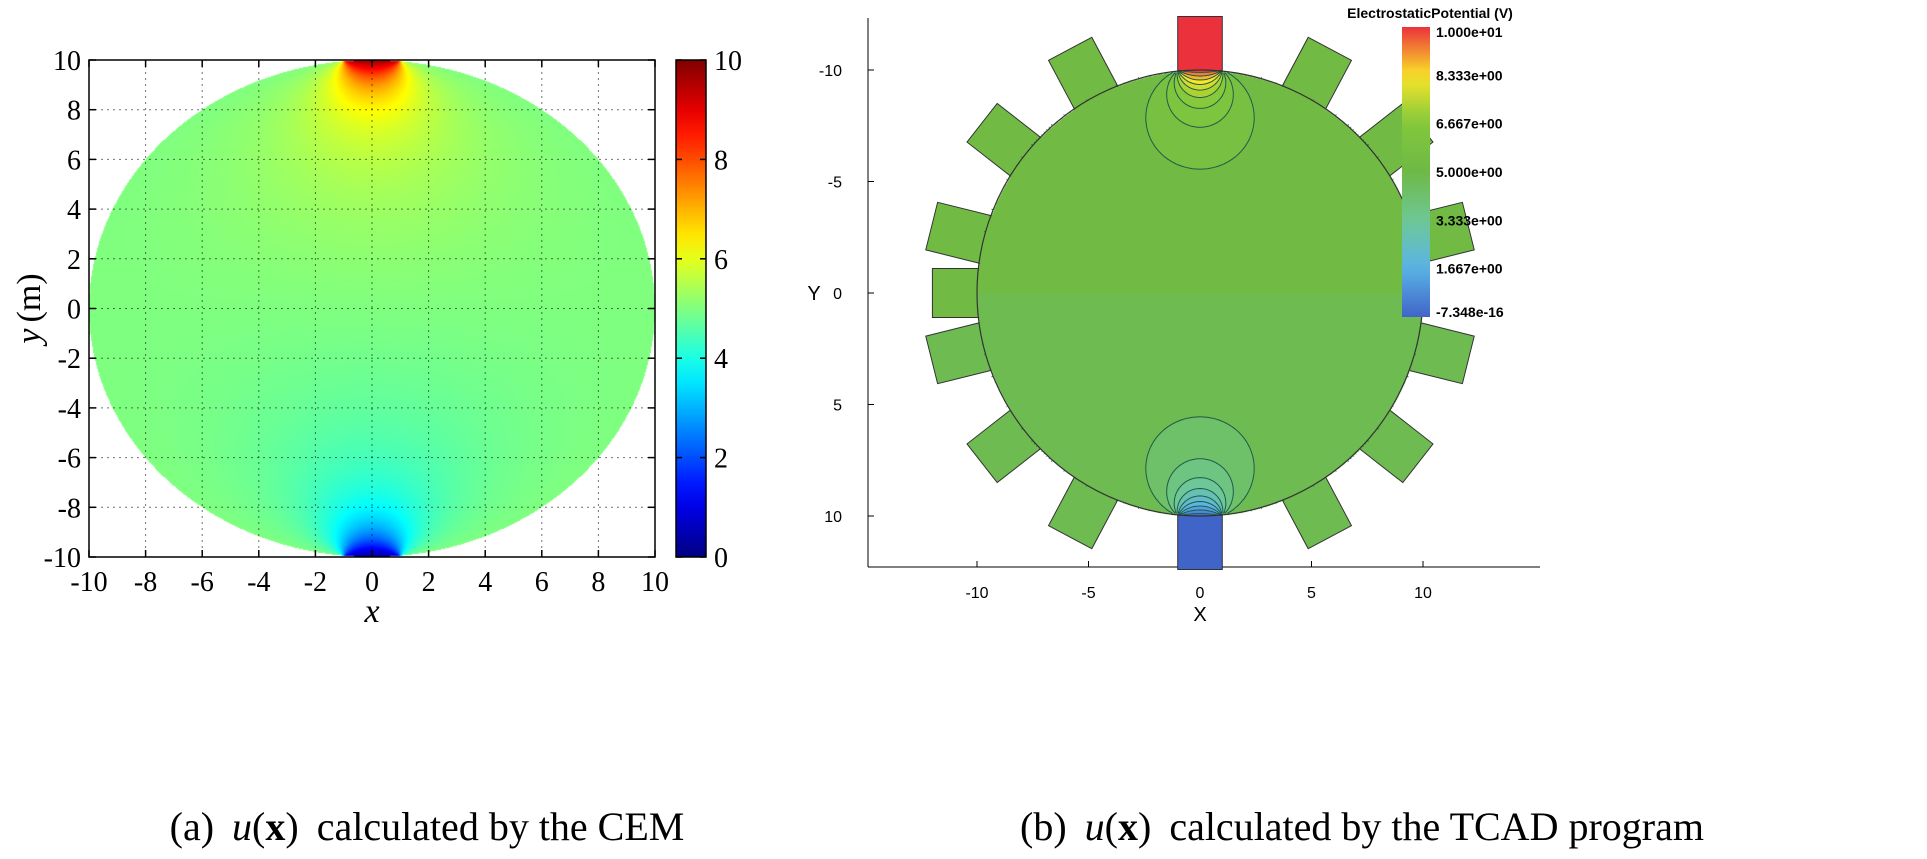 The width and height of the screenshot is (1927, 859). What do you see at coordinates (835, 183) in the screenshot?
I see `y-tick-label-b: -5` at bounding box center [835, 183].